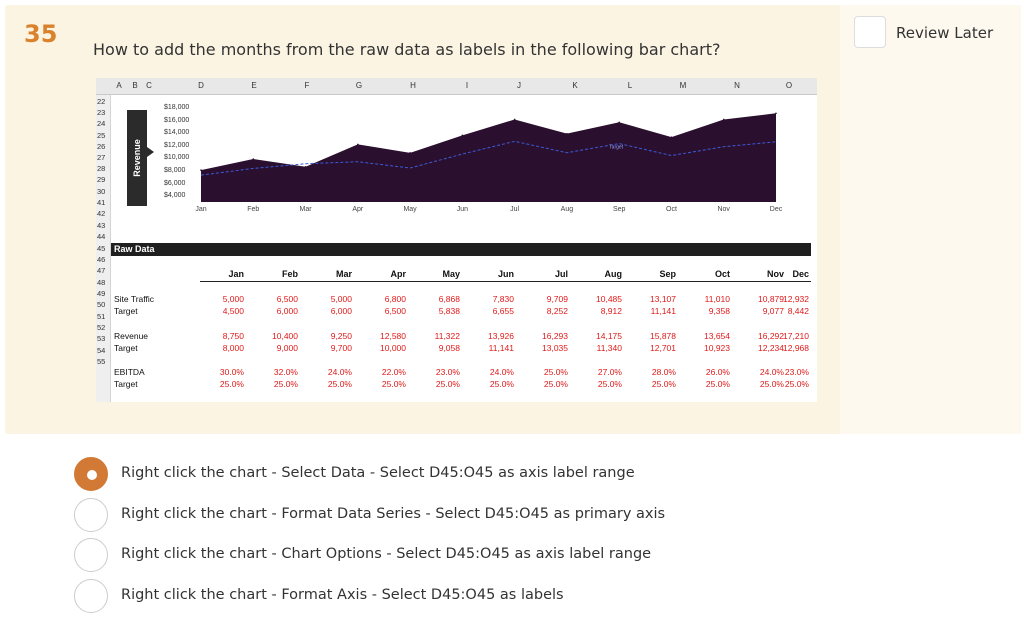  Describe the element at coordinates (798, 311) in the screenshot. I see `table-cell: 8,442` at that location.